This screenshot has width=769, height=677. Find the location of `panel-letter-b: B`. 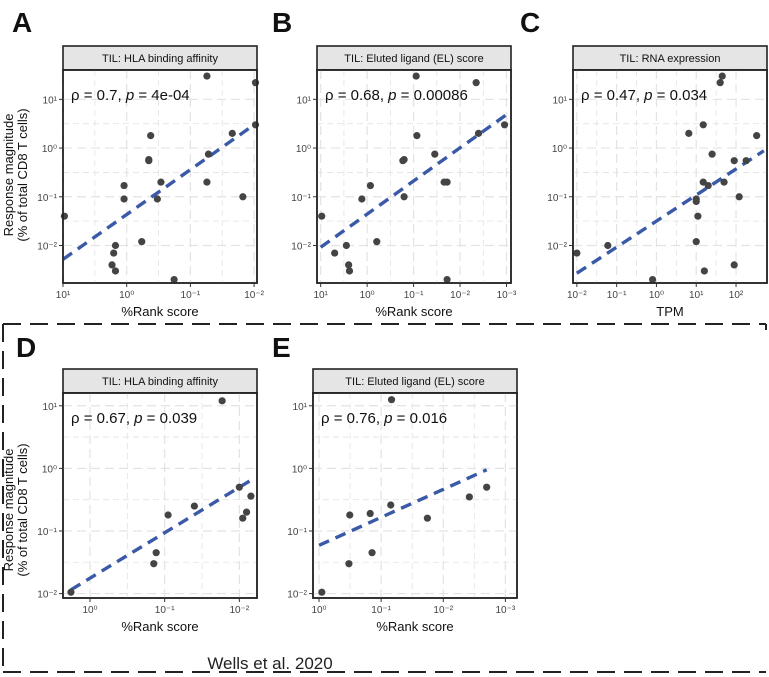

panel-letter-b: B is located at coordinates (282, 22).